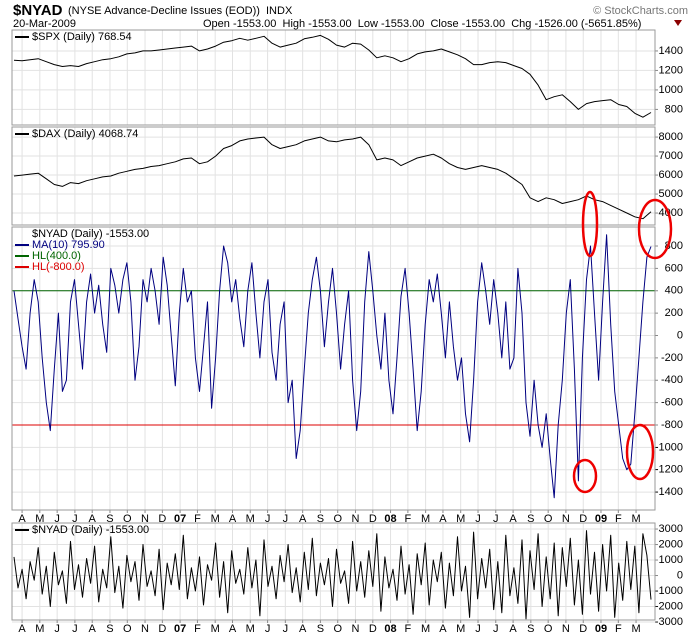 This screenshot has width=700, height=639. What do you see at coordinates (671, 51) in the screenshot?
I see `y-tick-label: 1400` at bounding box center [671, 51].